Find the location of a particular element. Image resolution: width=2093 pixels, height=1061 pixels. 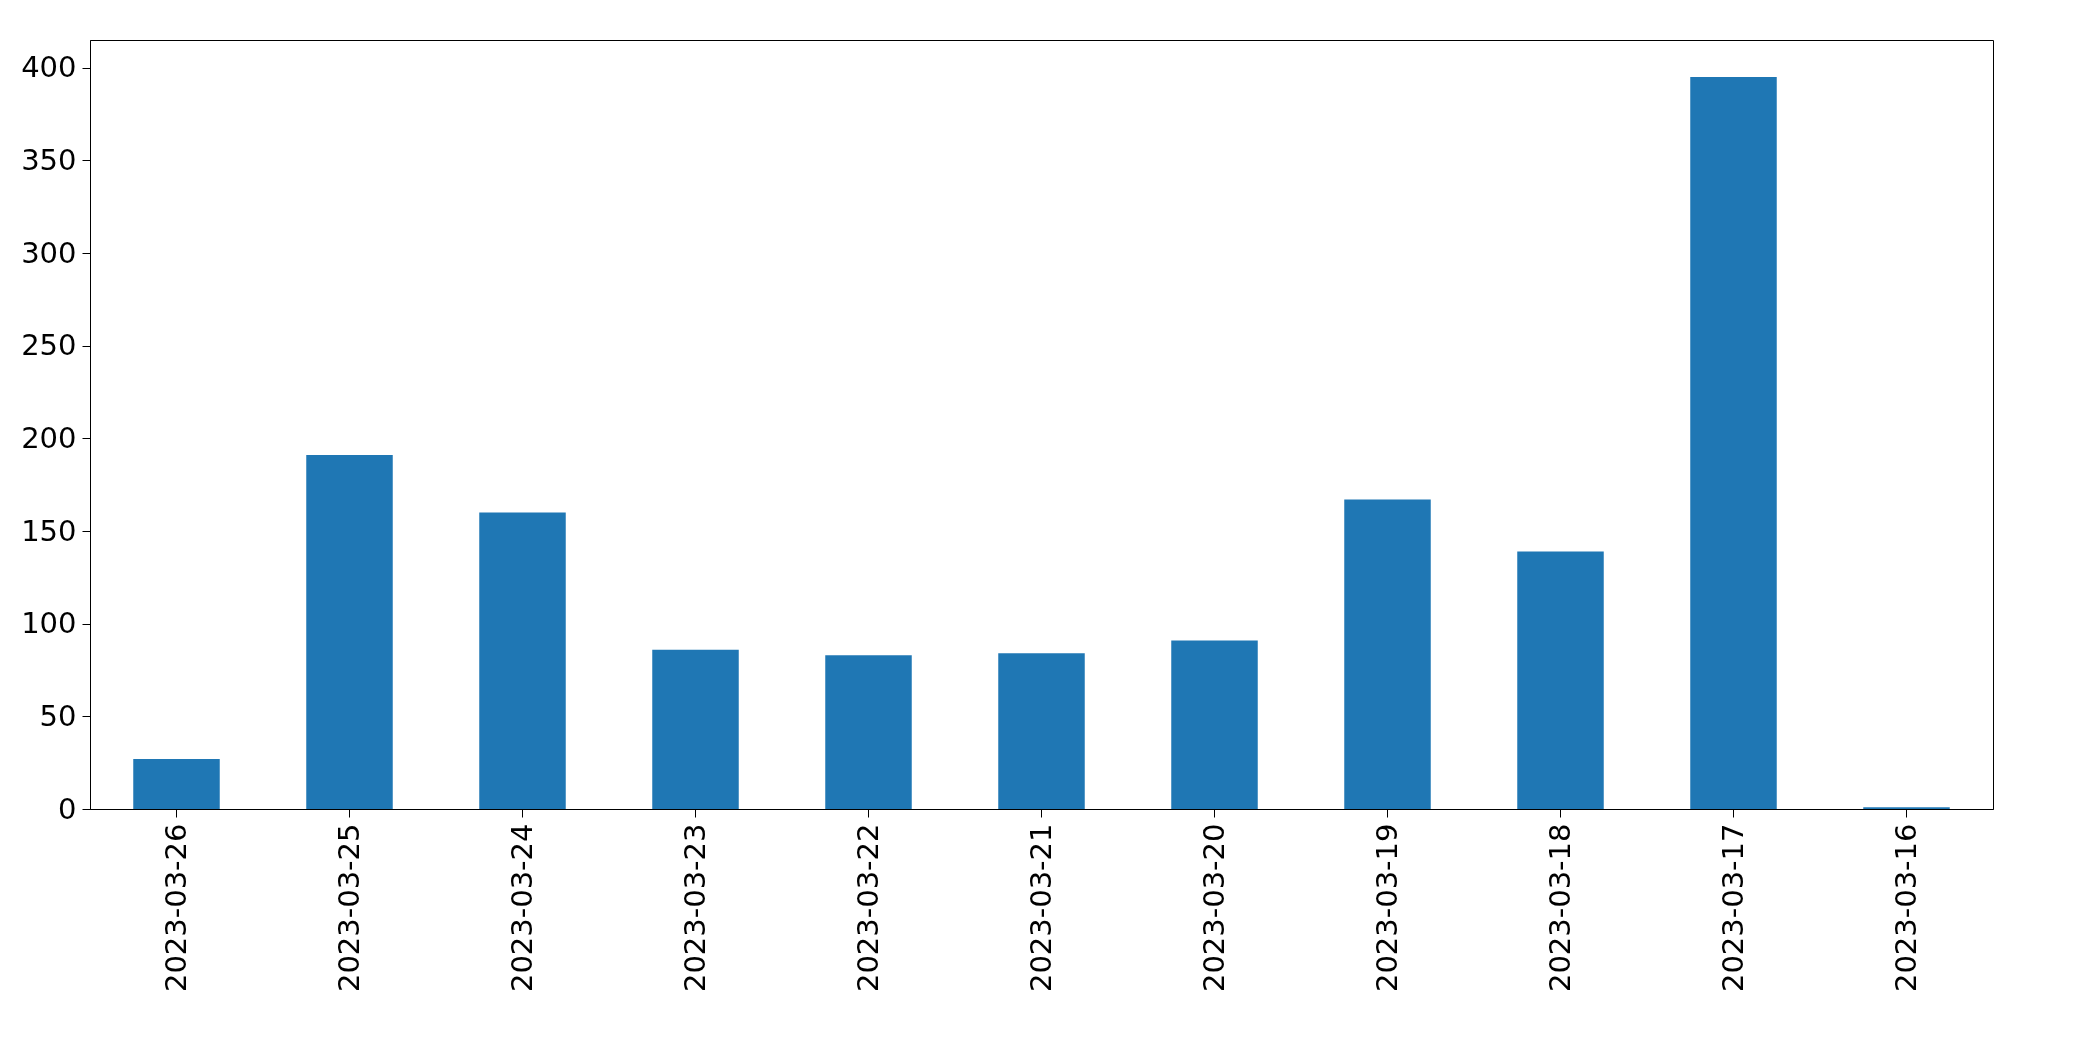

y-tick-label: 400 is located at coordinates (49, 67).